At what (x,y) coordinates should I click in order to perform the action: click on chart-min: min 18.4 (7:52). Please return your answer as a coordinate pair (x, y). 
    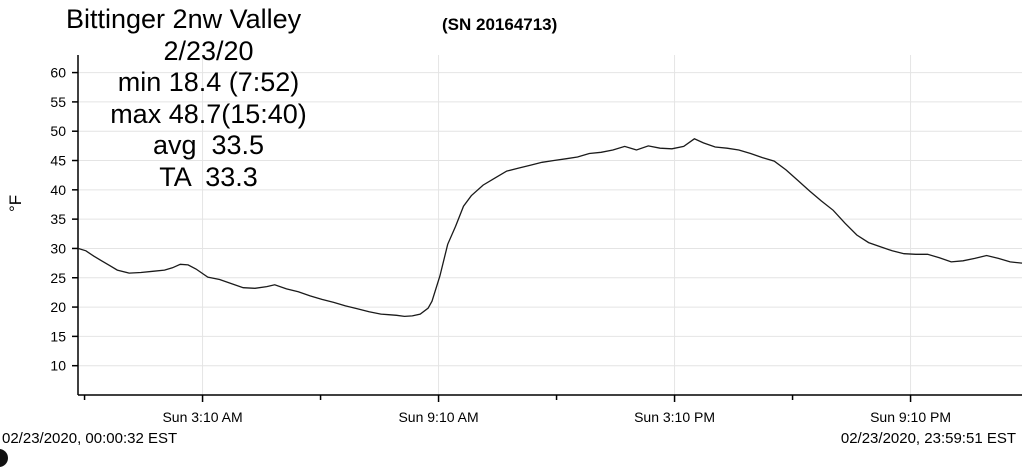
    Looking at the image, I should click on (208, 82).